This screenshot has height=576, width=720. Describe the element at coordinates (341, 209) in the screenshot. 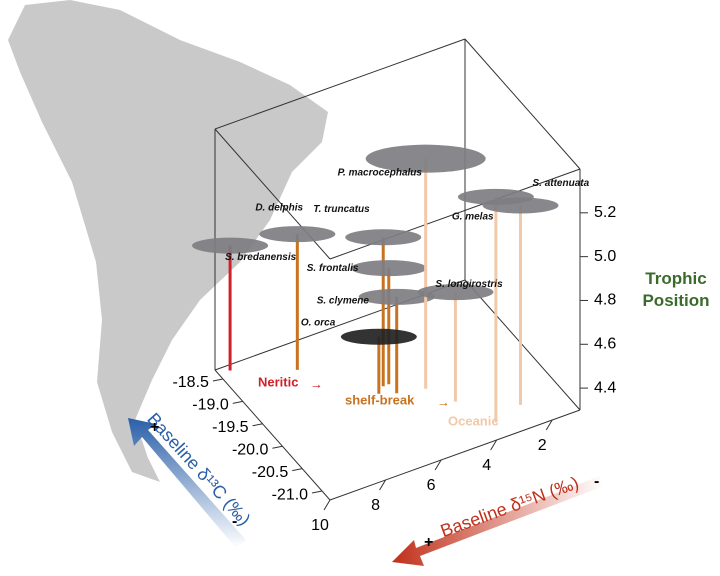

I see `species-label: T. truncatus` at that location.